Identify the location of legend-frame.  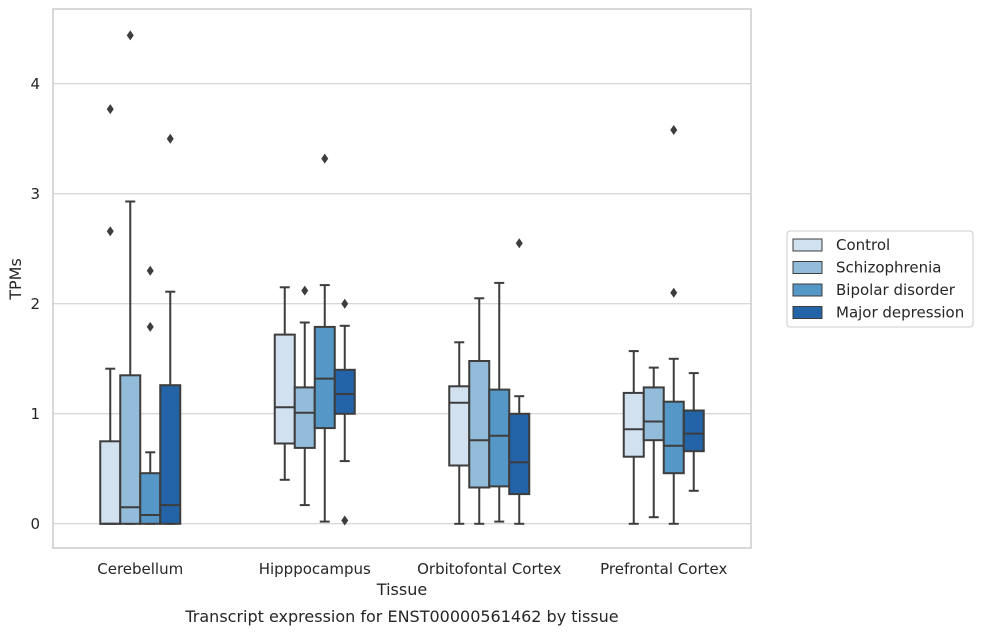
(880, 279).